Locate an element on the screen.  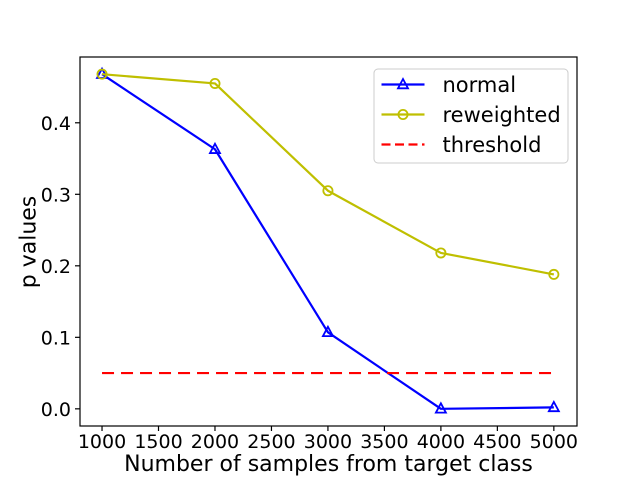
x-tick-label: 1500 is located at coordinates (158, 442).